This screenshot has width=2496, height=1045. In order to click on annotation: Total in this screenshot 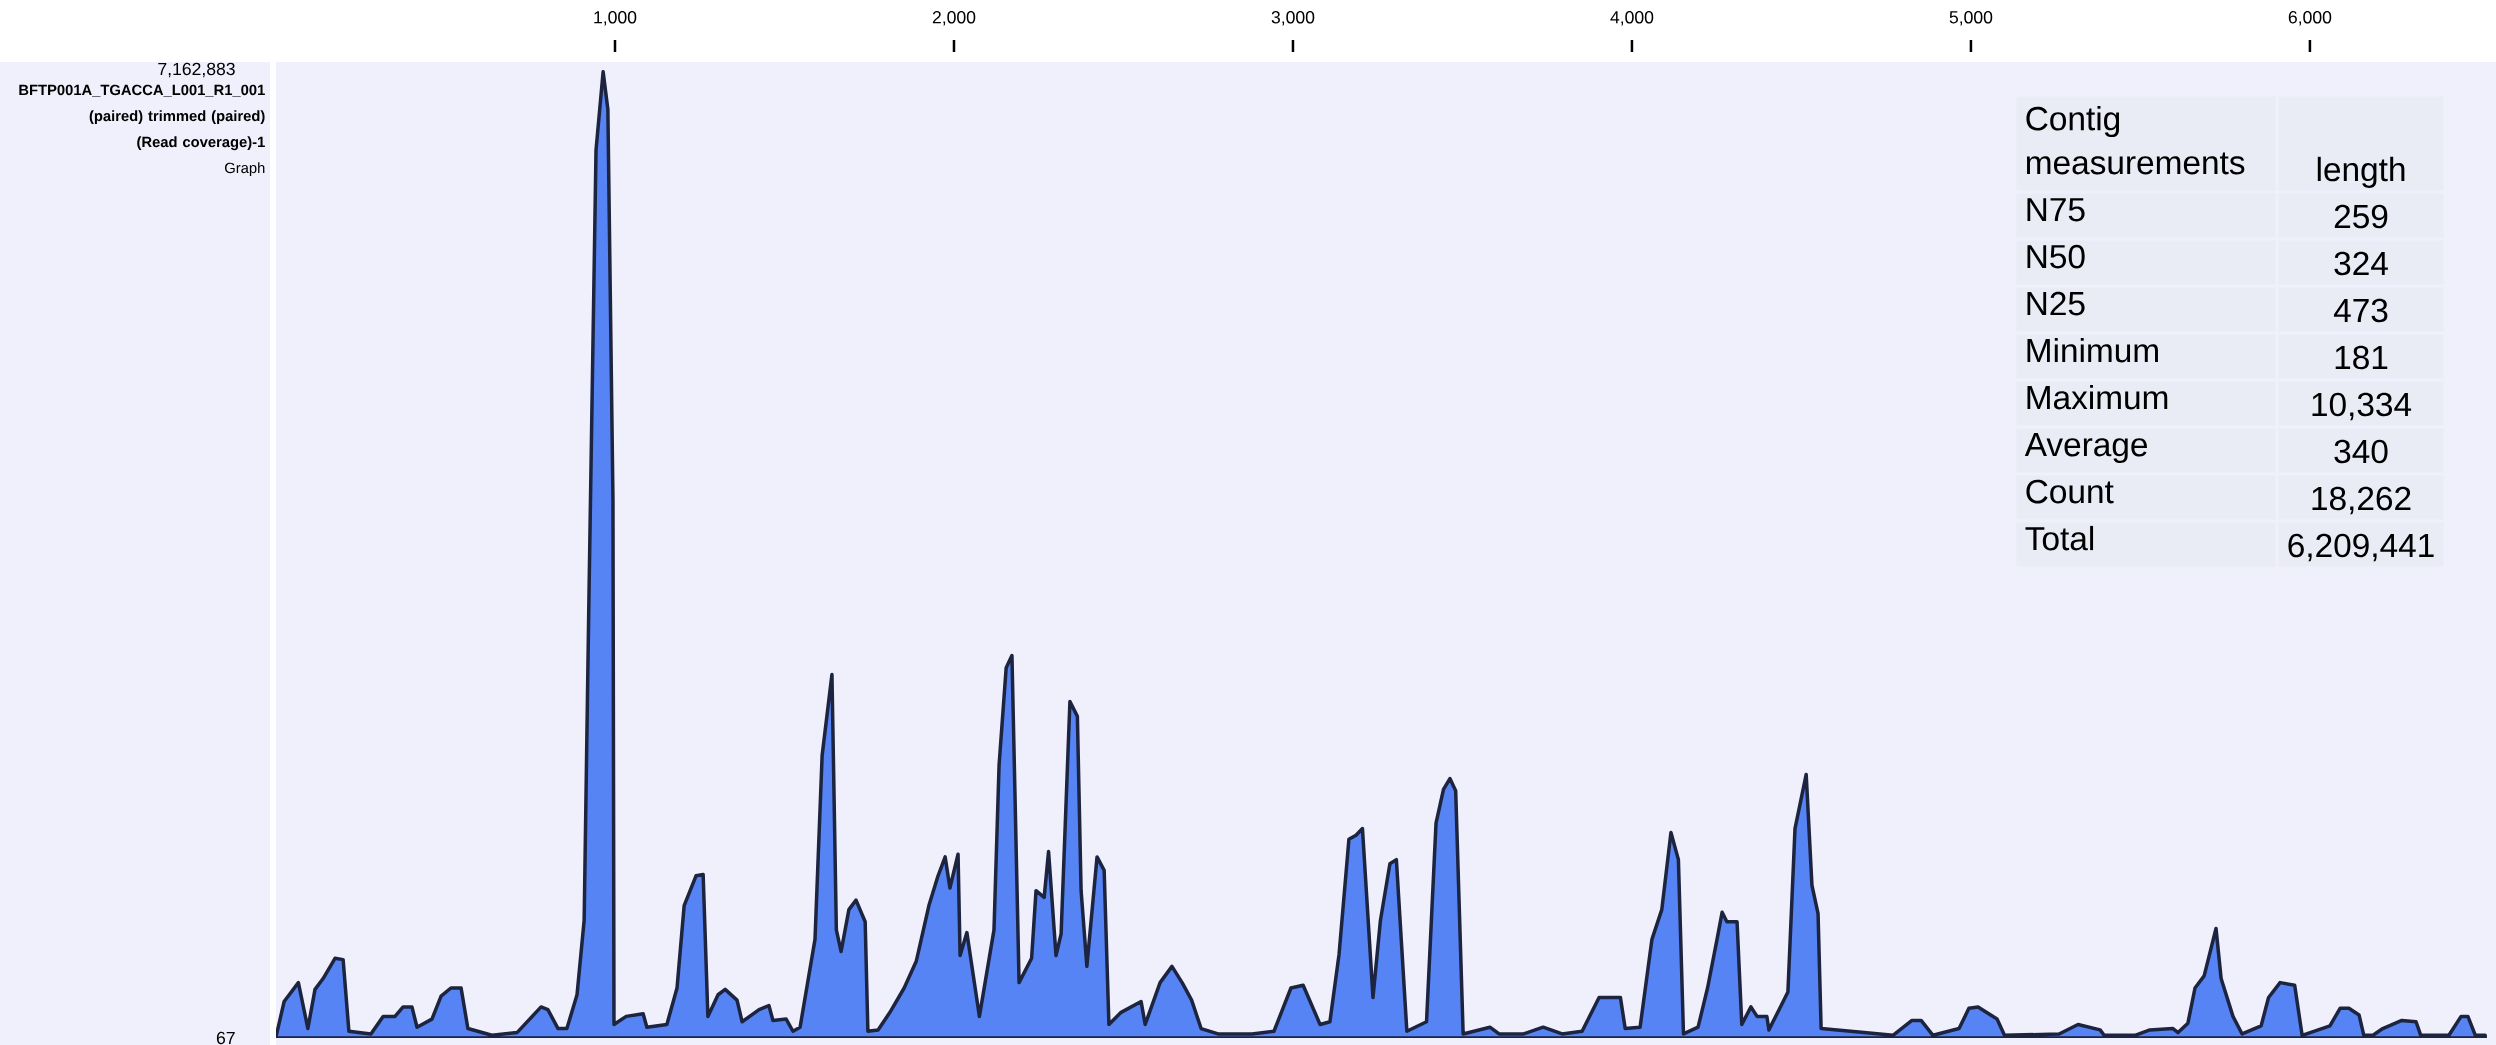, I will do `click(2059, 538)`.